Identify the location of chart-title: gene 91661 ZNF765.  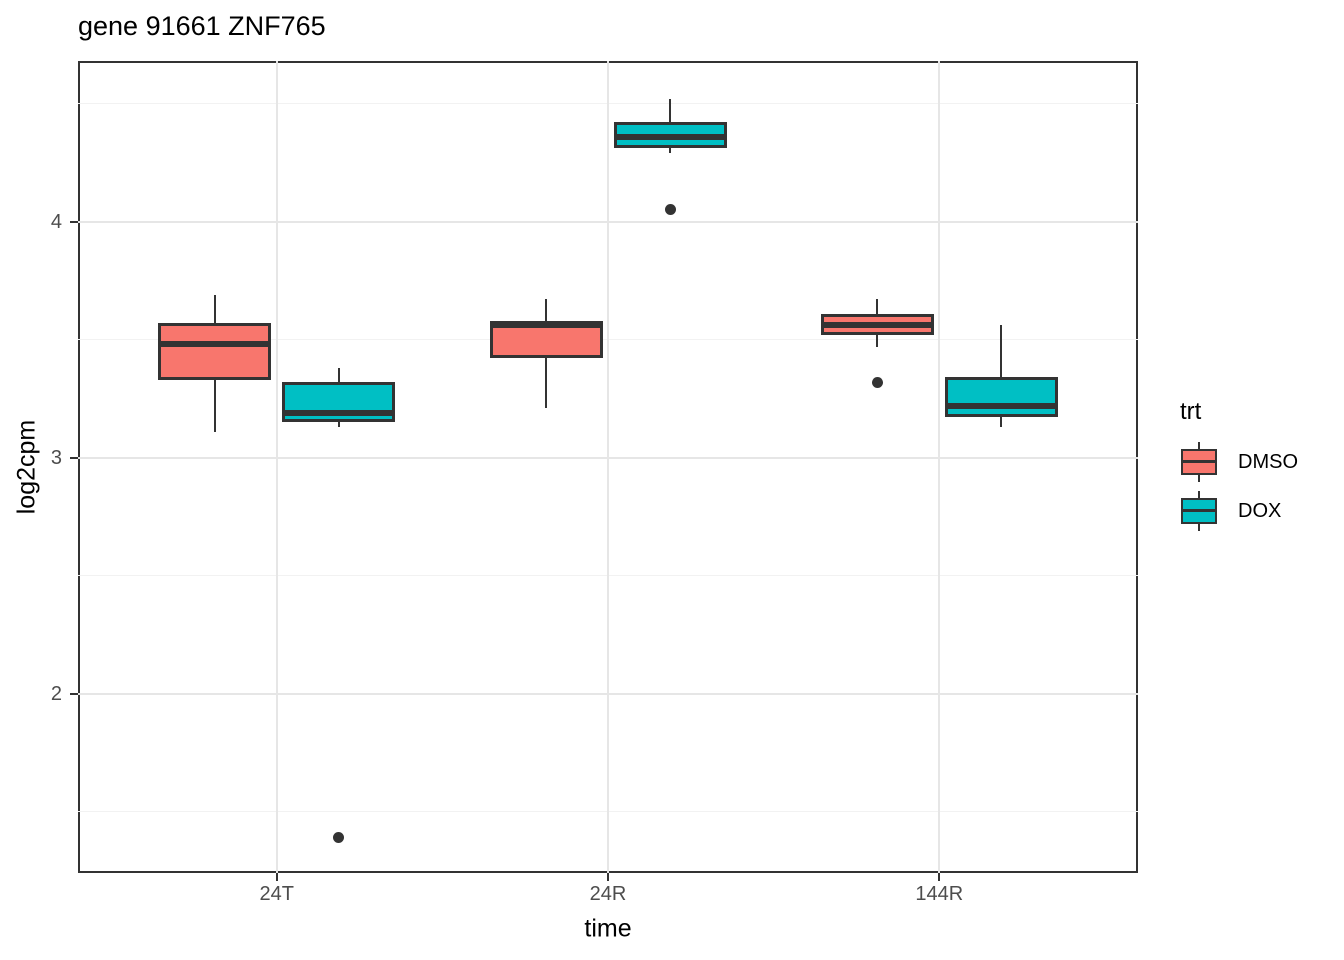
(202, 26).